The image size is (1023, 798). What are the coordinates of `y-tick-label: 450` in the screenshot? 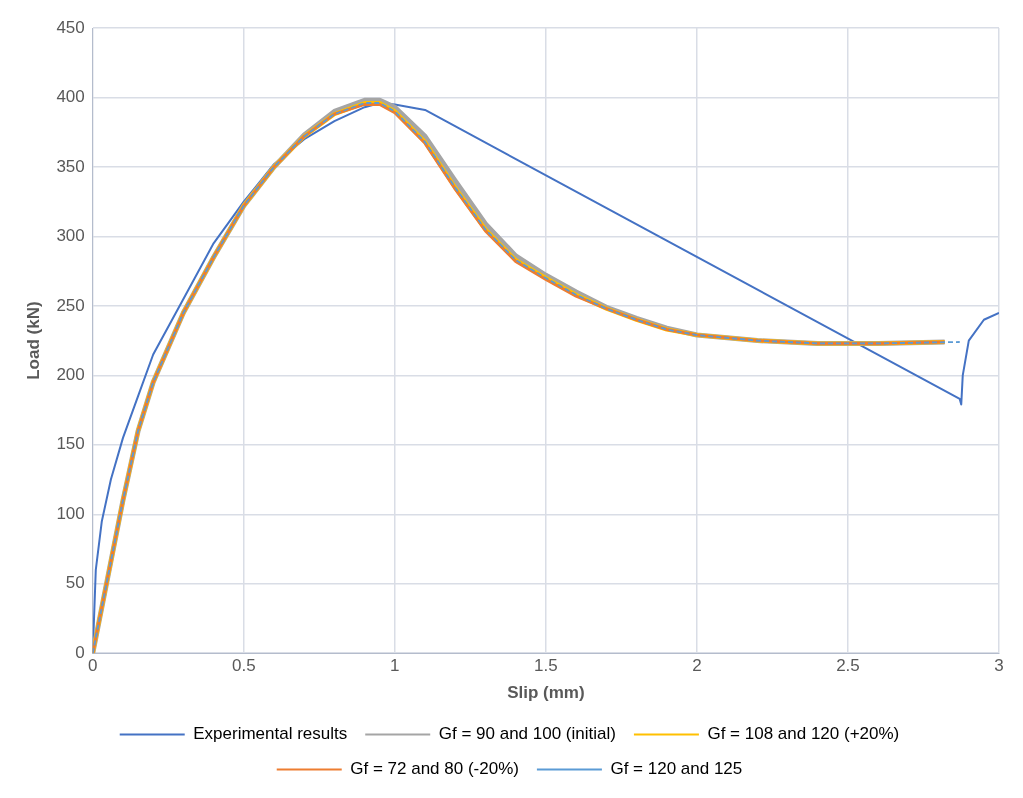 It's located at (70, 27).